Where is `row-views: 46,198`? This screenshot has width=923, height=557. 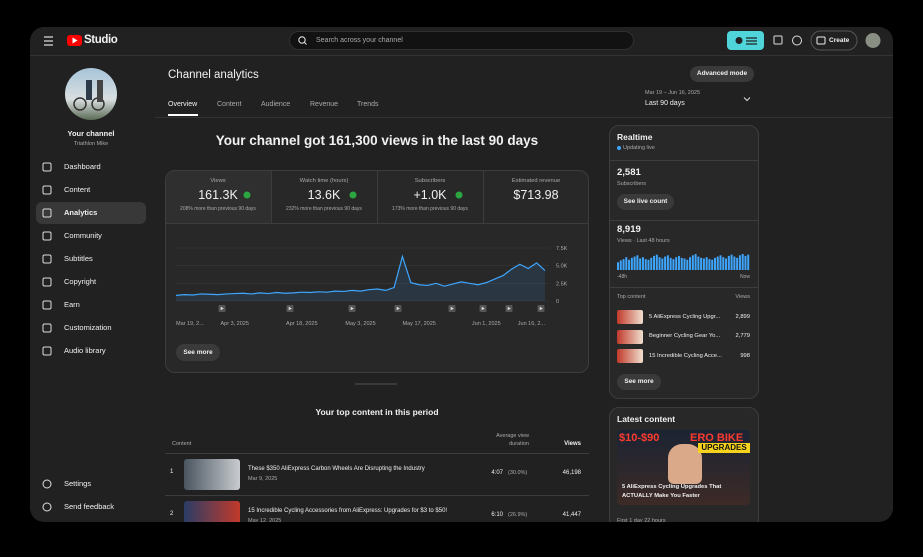
row-views: 46,198 is located at coordinates (571, 473).